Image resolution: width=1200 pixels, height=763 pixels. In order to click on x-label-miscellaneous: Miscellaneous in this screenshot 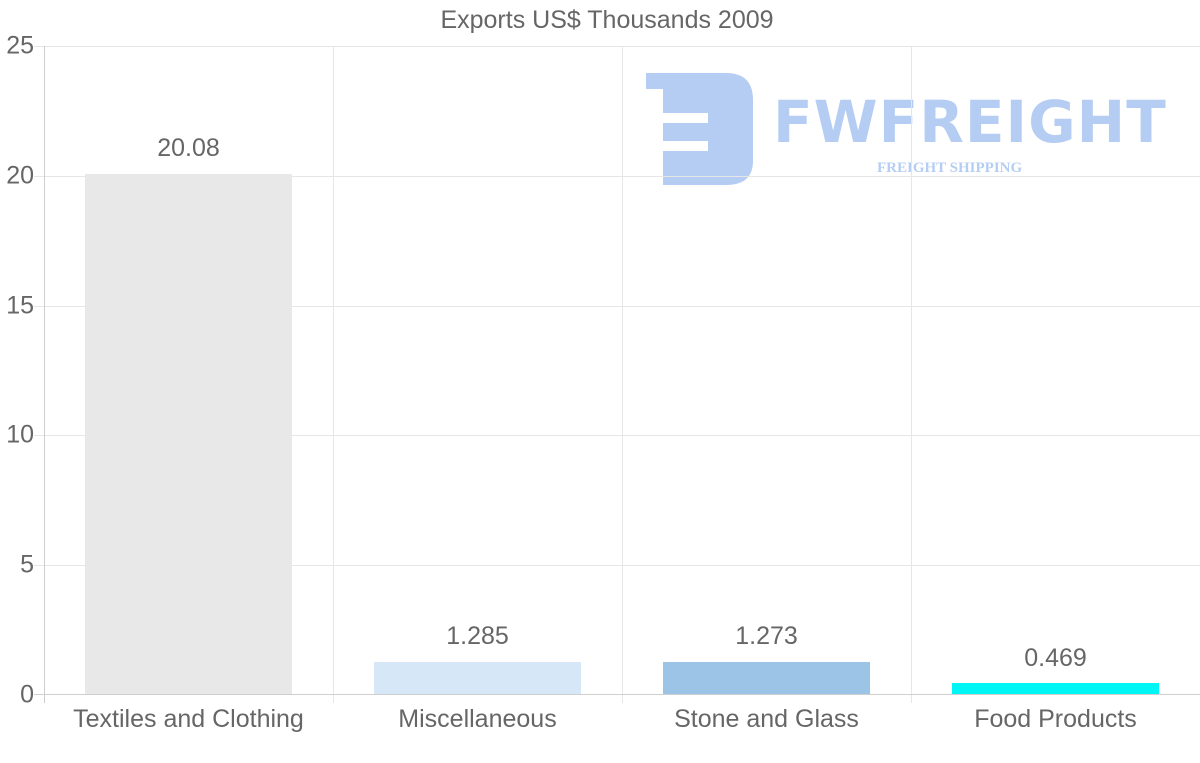, I will do `click(477, 719)`.